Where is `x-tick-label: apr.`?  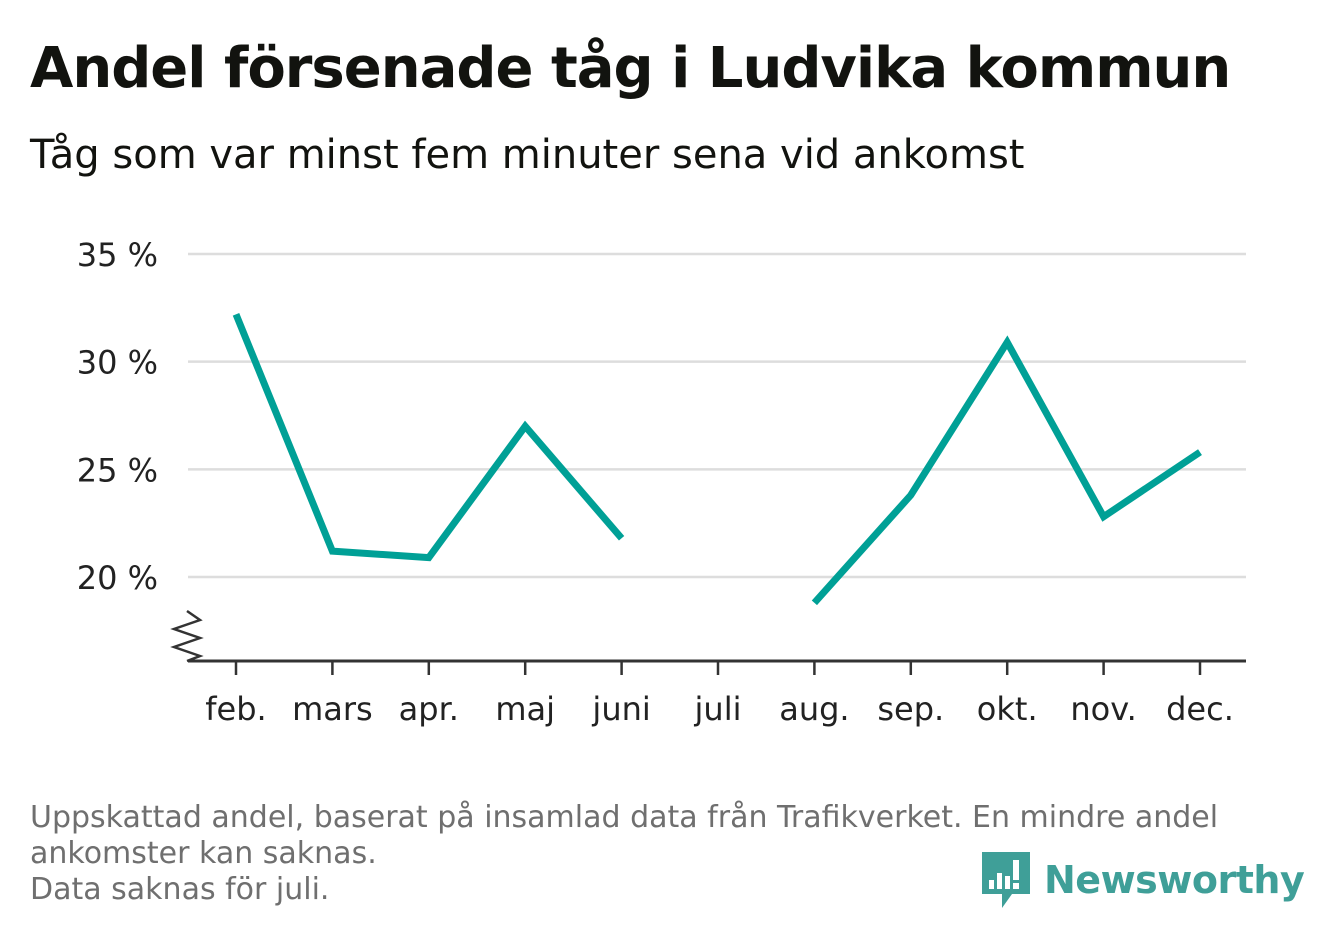
x-tick-label: apr. is located at coordinates (429, 709).